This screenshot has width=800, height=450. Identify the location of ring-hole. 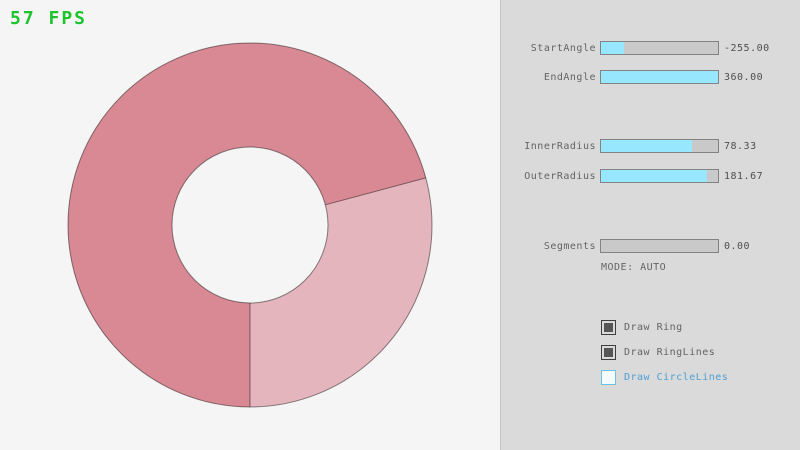
(250, 225).